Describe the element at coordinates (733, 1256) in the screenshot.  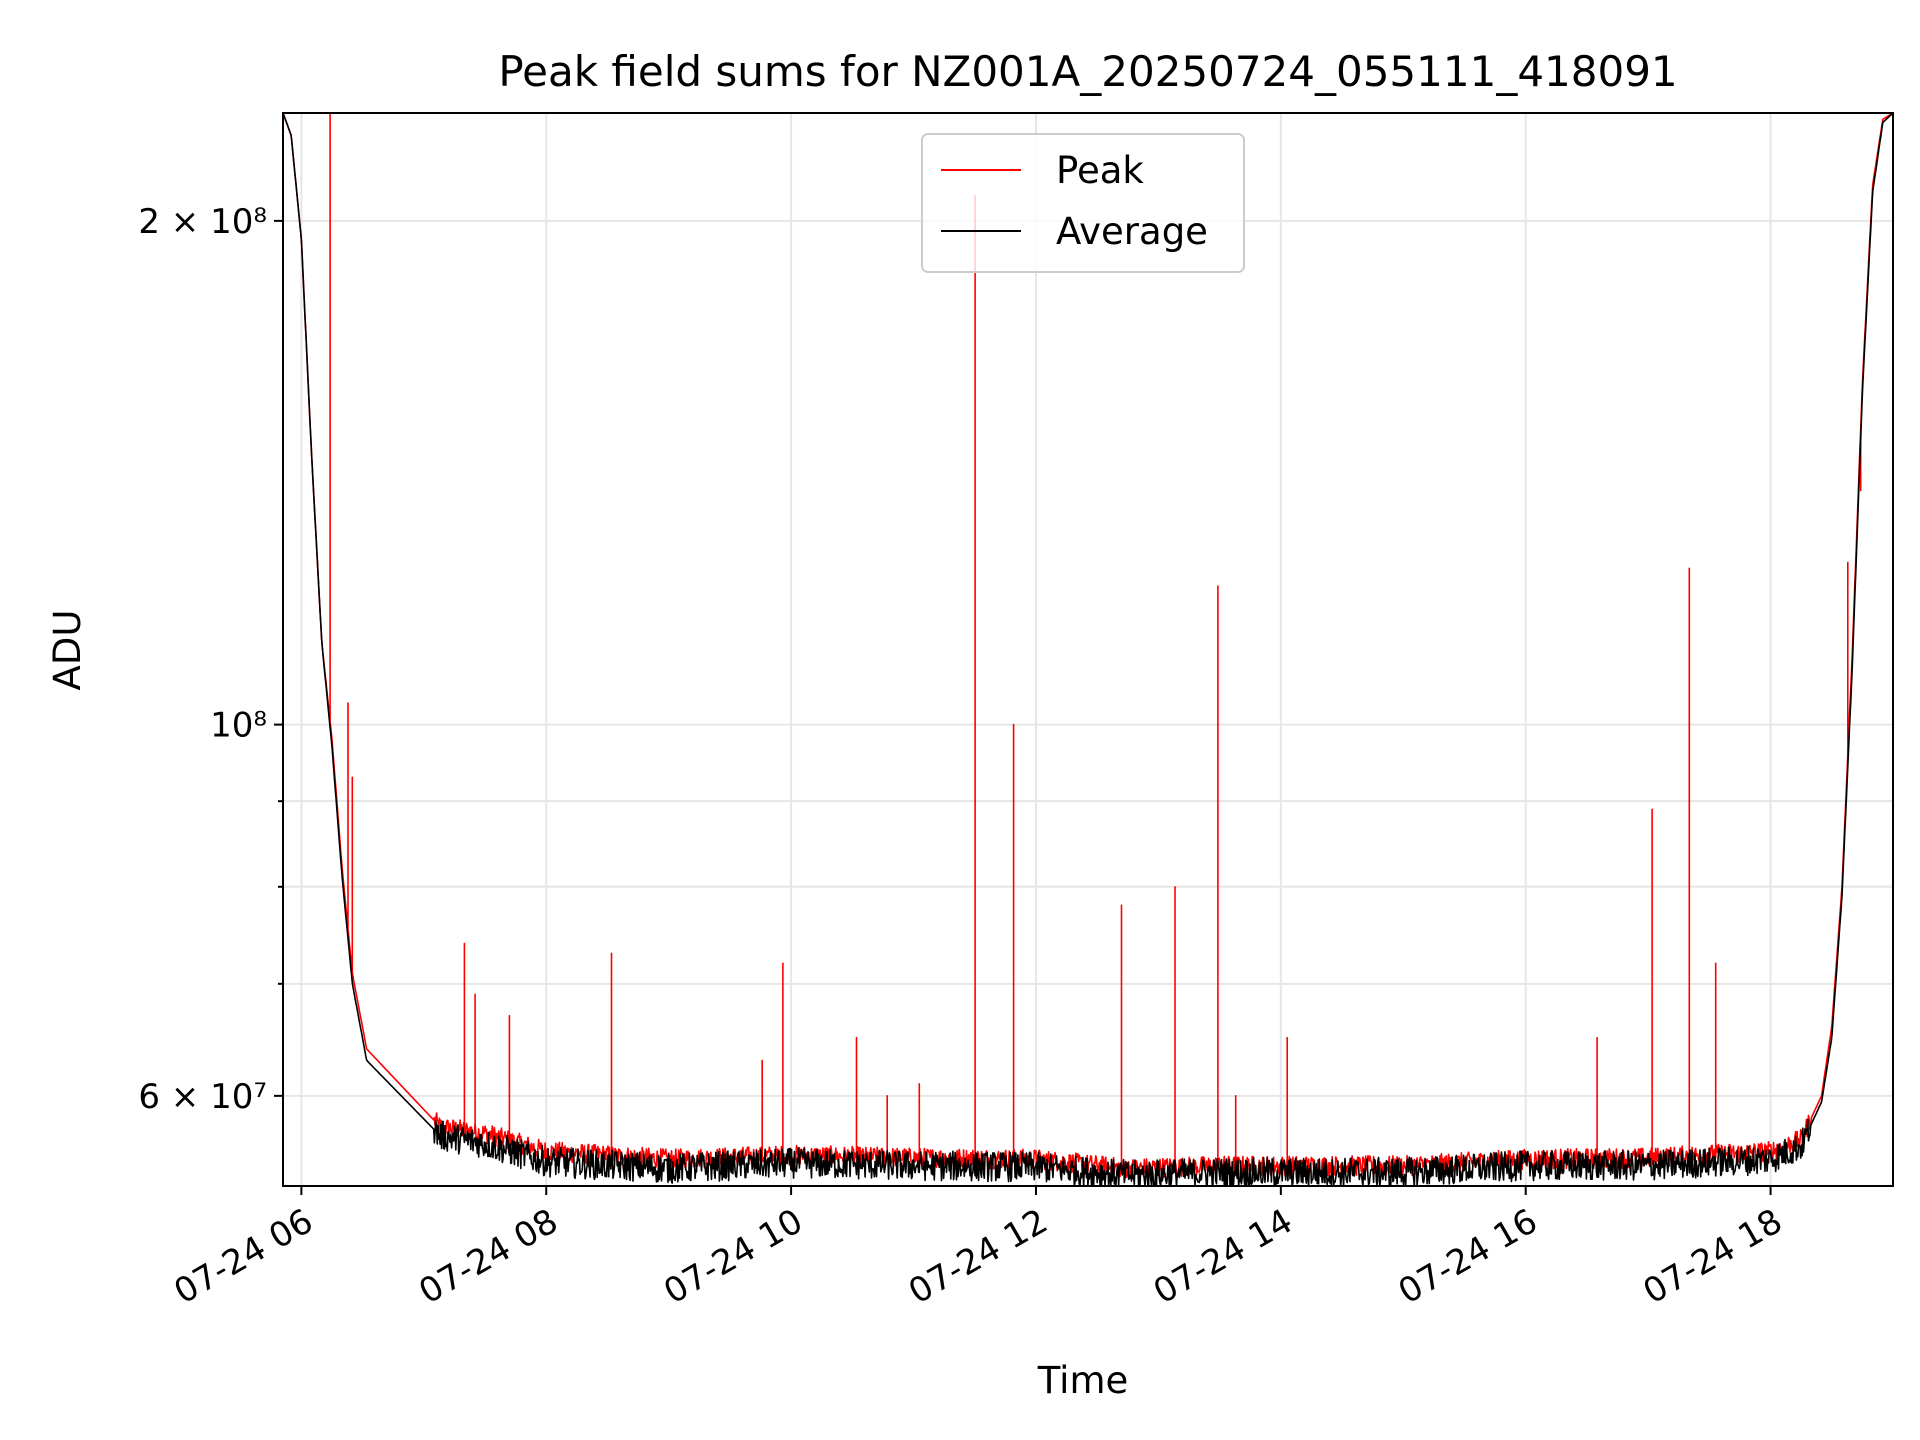
I see `x-tick-label: 07-24 10` at that location.